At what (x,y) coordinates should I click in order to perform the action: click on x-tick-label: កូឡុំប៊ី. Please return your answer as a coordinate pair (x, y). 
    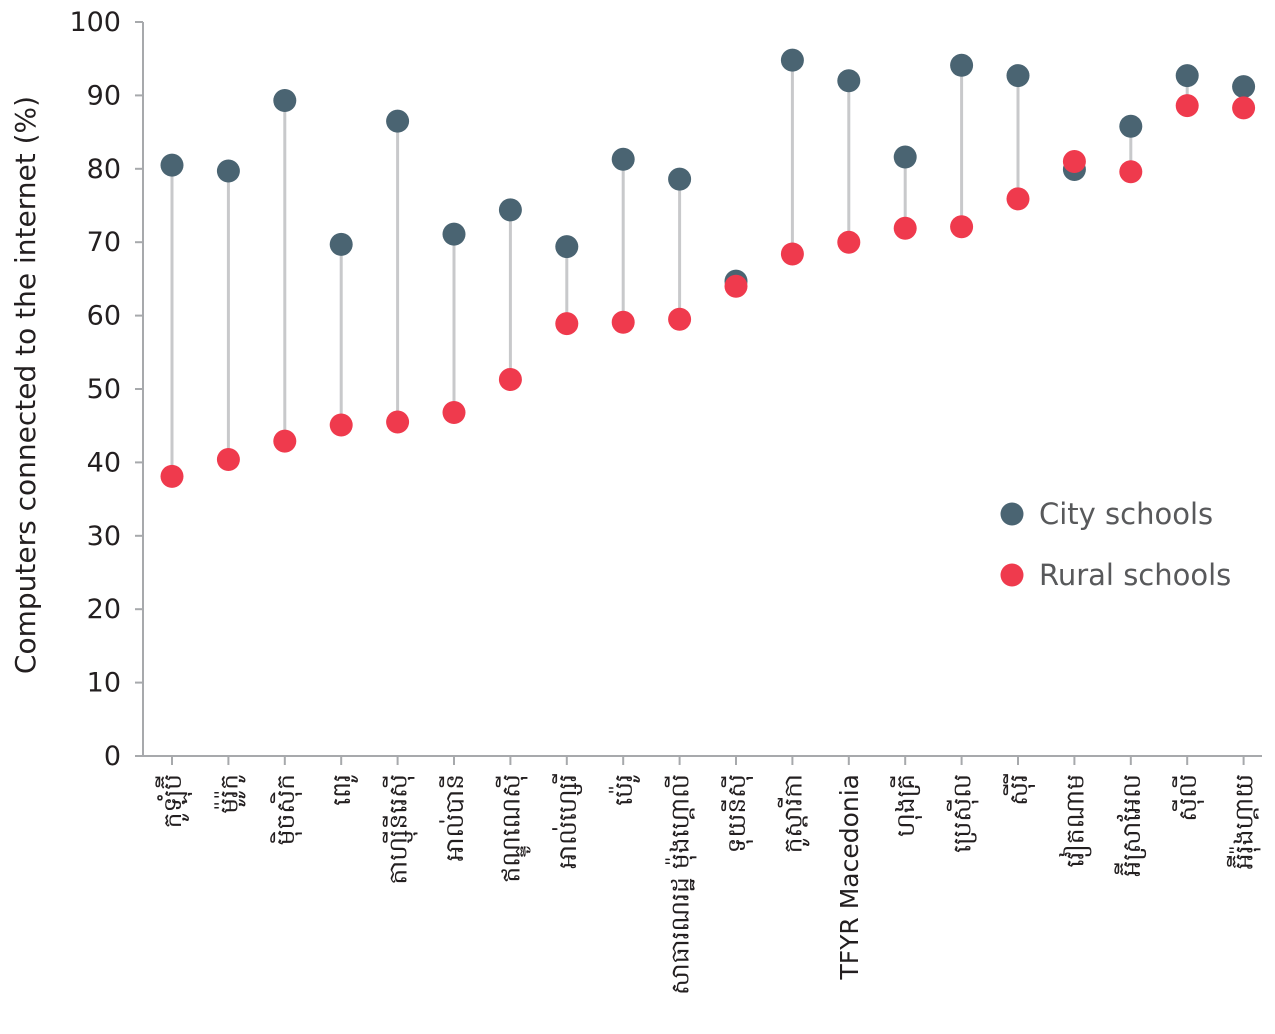
    Looking at the image, I should click on (173, 801).